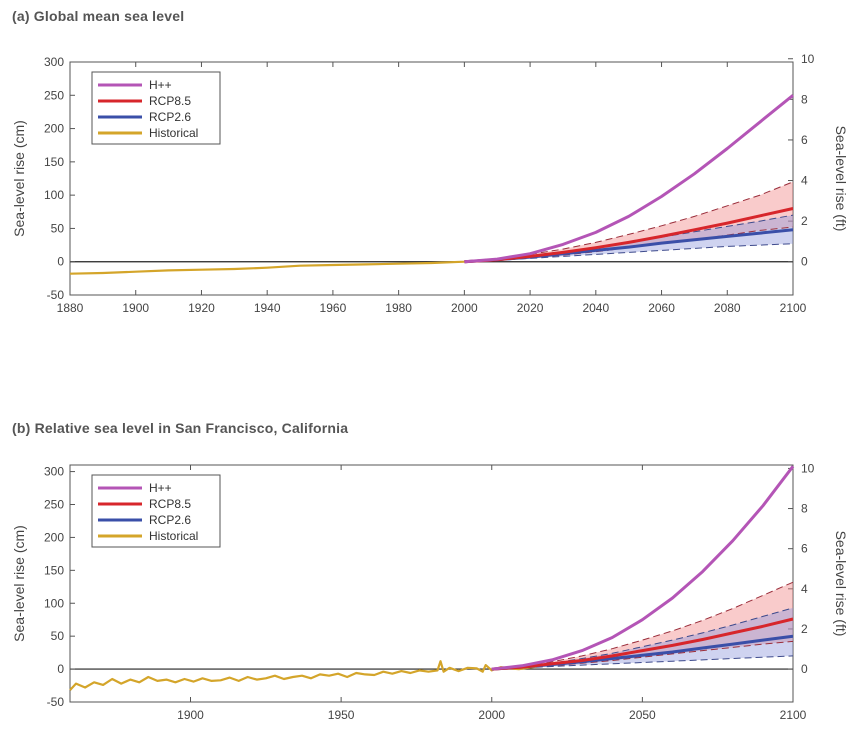 This screenshot has width=851, height=732. I want to click on series-line-historical-b, so click(303, 675).